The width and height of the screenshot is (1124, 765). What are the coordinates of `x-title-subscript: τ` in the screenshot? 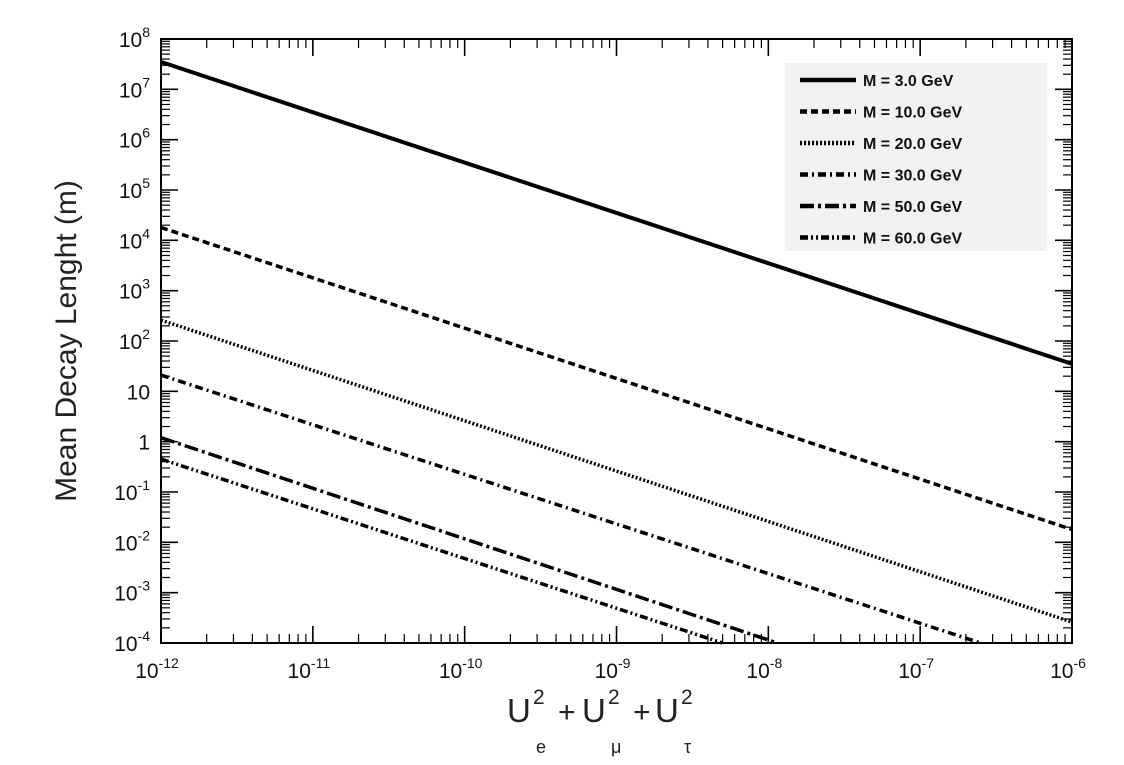 It's located at (687, 747).